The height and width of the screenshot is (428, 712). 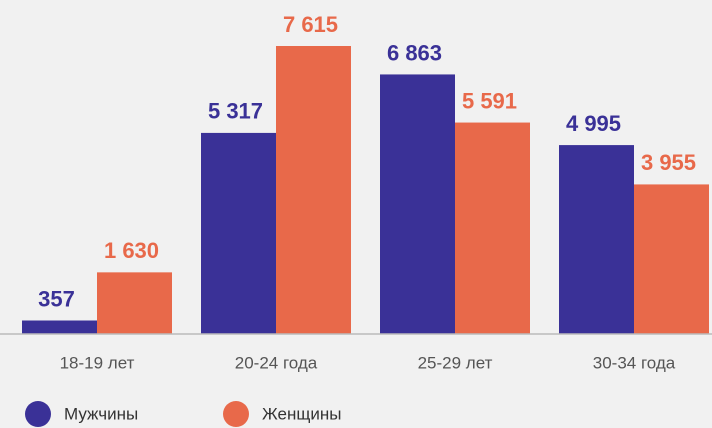 I want to click on x-tick-label: 18-19 лет, so click(x=97, y=362).